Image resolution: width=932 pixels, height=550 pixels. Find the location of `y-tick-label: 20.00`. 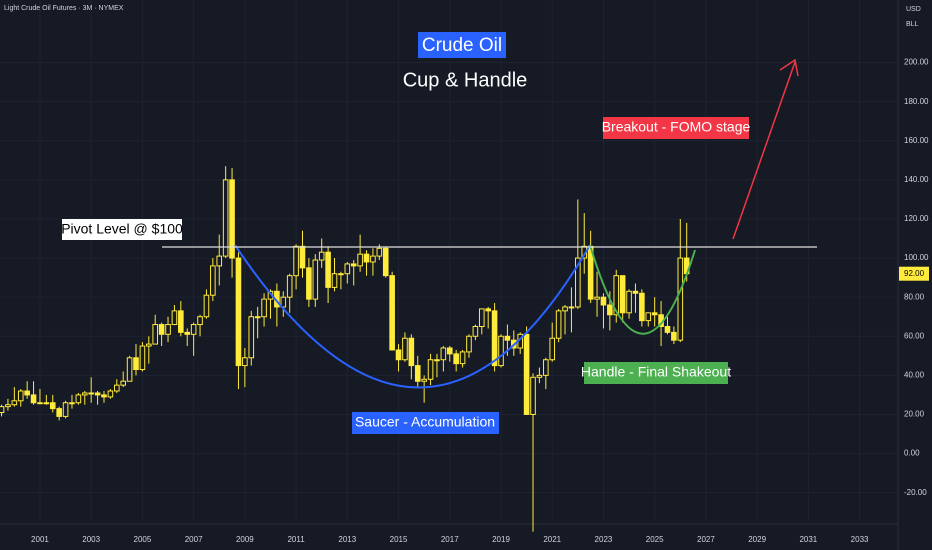

y-tick-label: 20.00 is located at coordinates (914, 414).